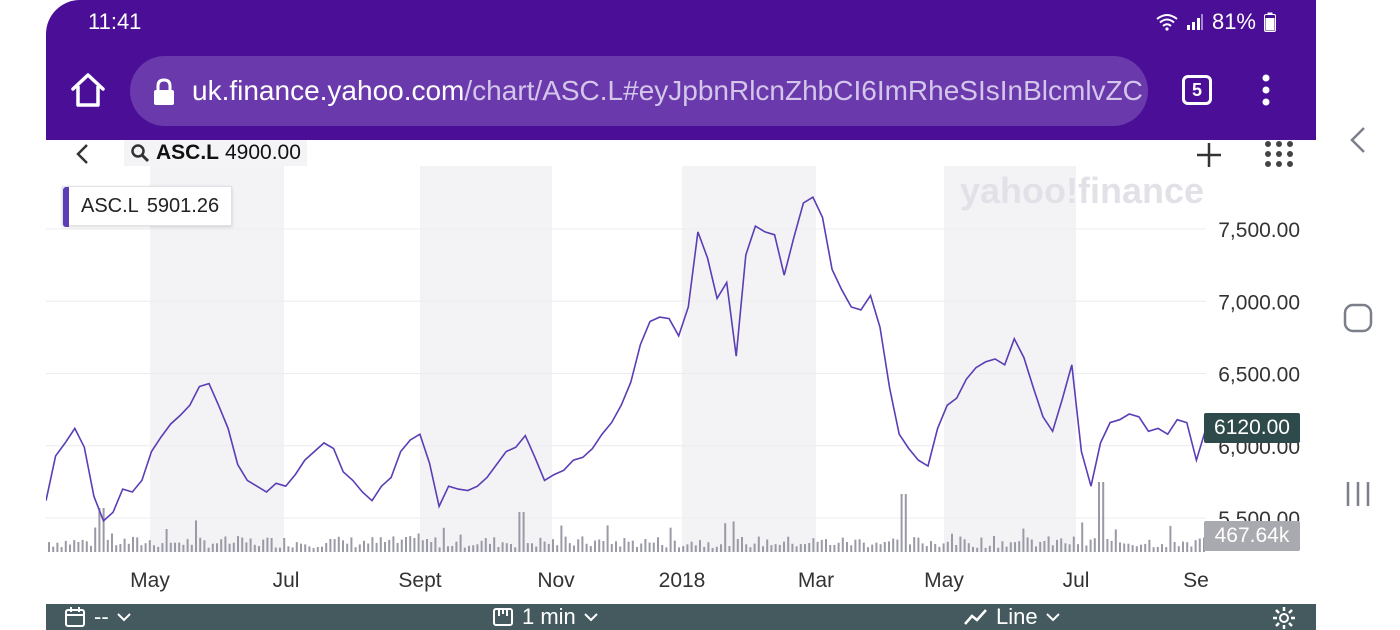 The height and width of the screenshot is (630, 1400). Describe the element at coordinates (97, 617) in the screenshot. I see `date-range-selector: --` at that location.